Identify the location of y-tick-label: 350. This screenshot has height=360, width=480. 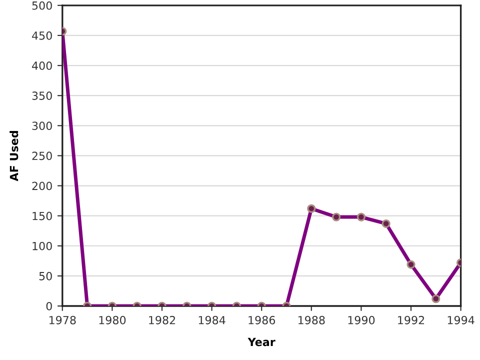
(42, 96).